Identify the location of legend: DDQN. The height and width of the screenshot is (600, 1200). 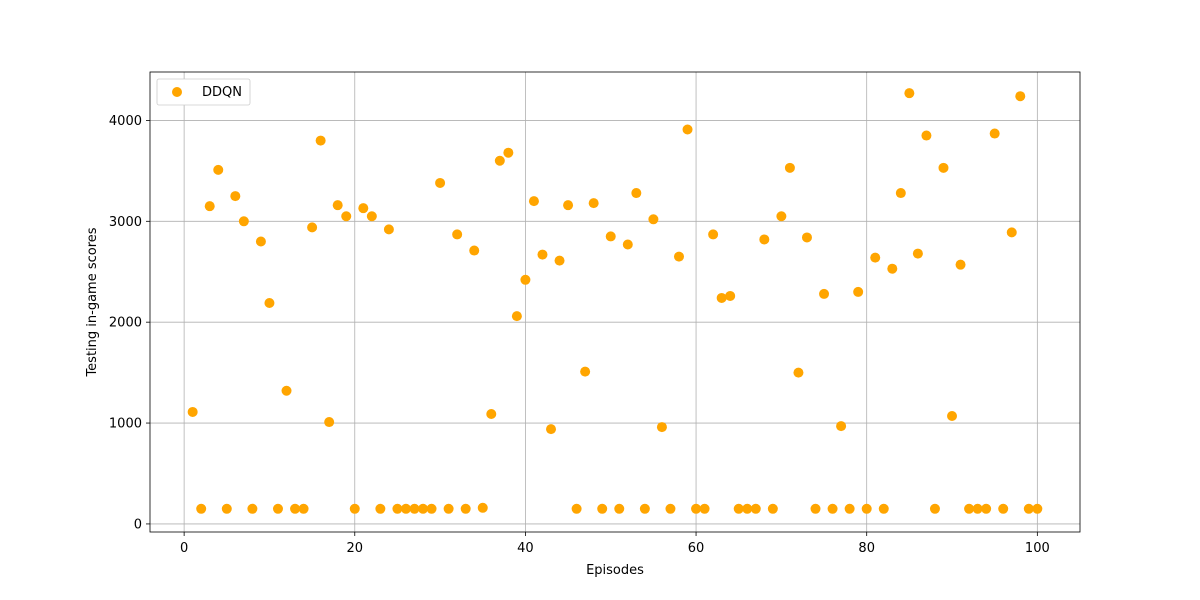
(203, 92).